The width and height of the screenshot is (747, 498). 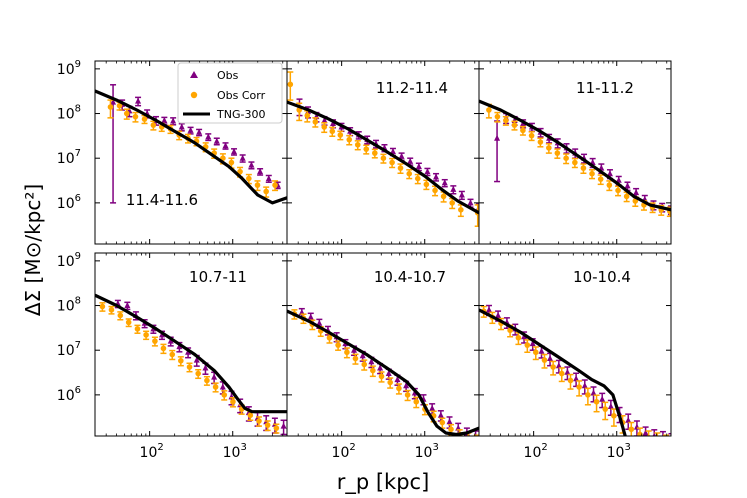 What do you see at coordinates (235, 451) in the screenshot?
I see `x-tick-label: 10³` at bounding box center [235, 451].